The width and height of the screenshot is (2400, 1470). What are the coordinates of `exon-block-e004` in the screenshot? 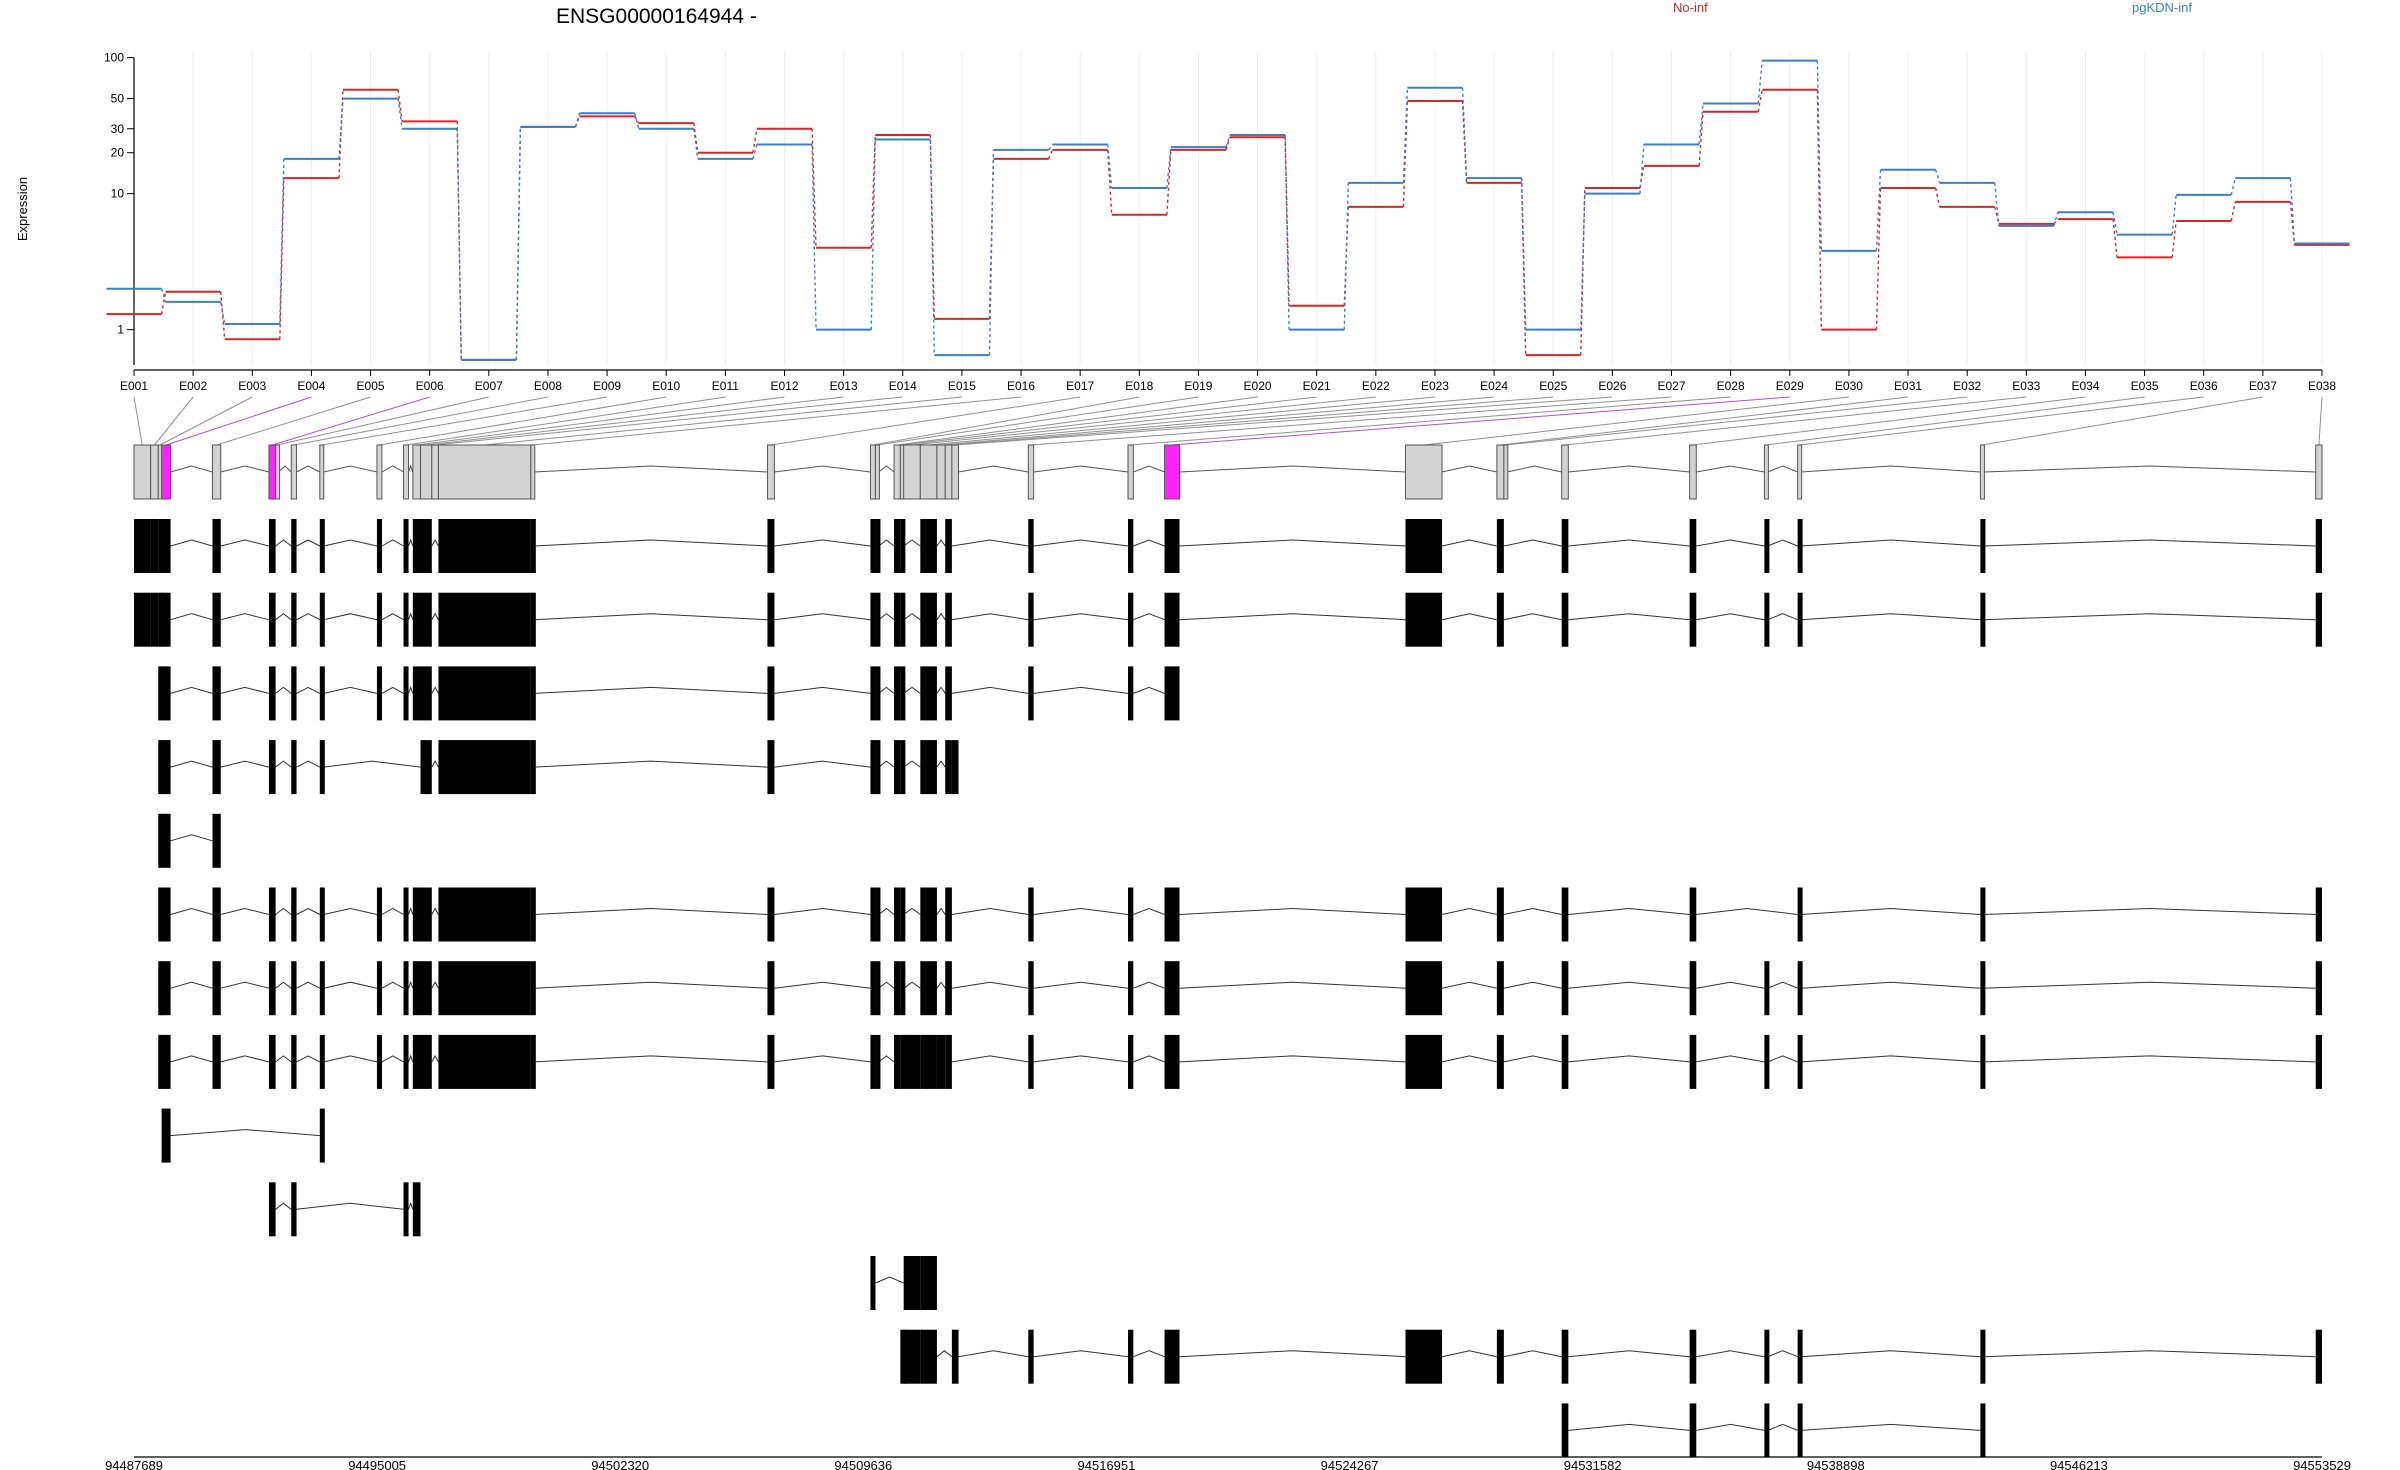 It's located at (166, 472).